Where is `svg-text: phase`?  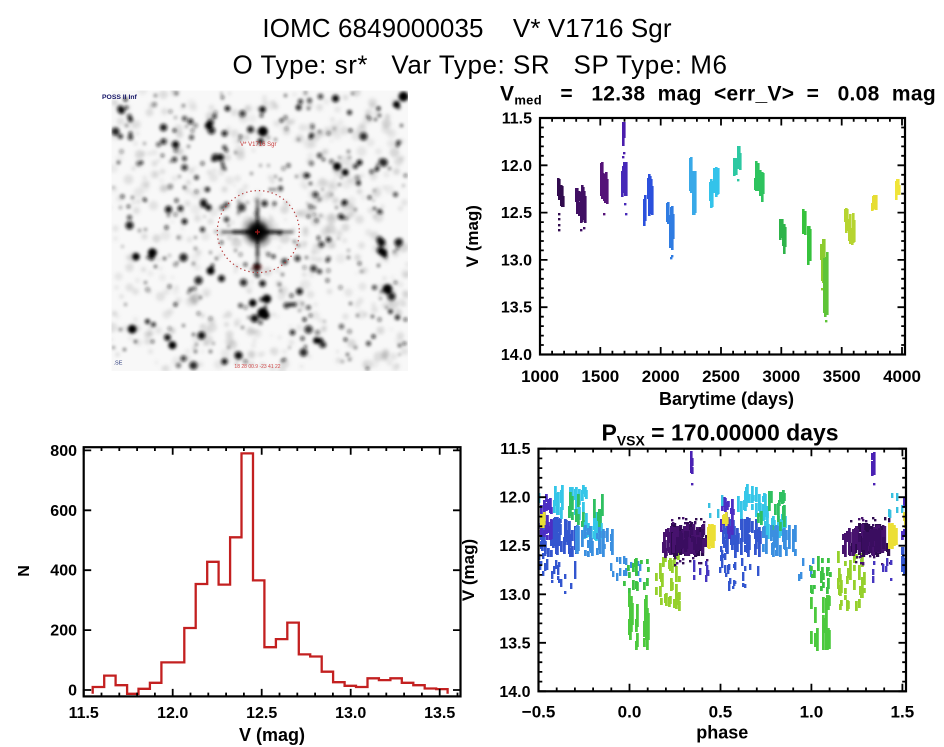
svg-text: phase is located at coordinates (722, 733).